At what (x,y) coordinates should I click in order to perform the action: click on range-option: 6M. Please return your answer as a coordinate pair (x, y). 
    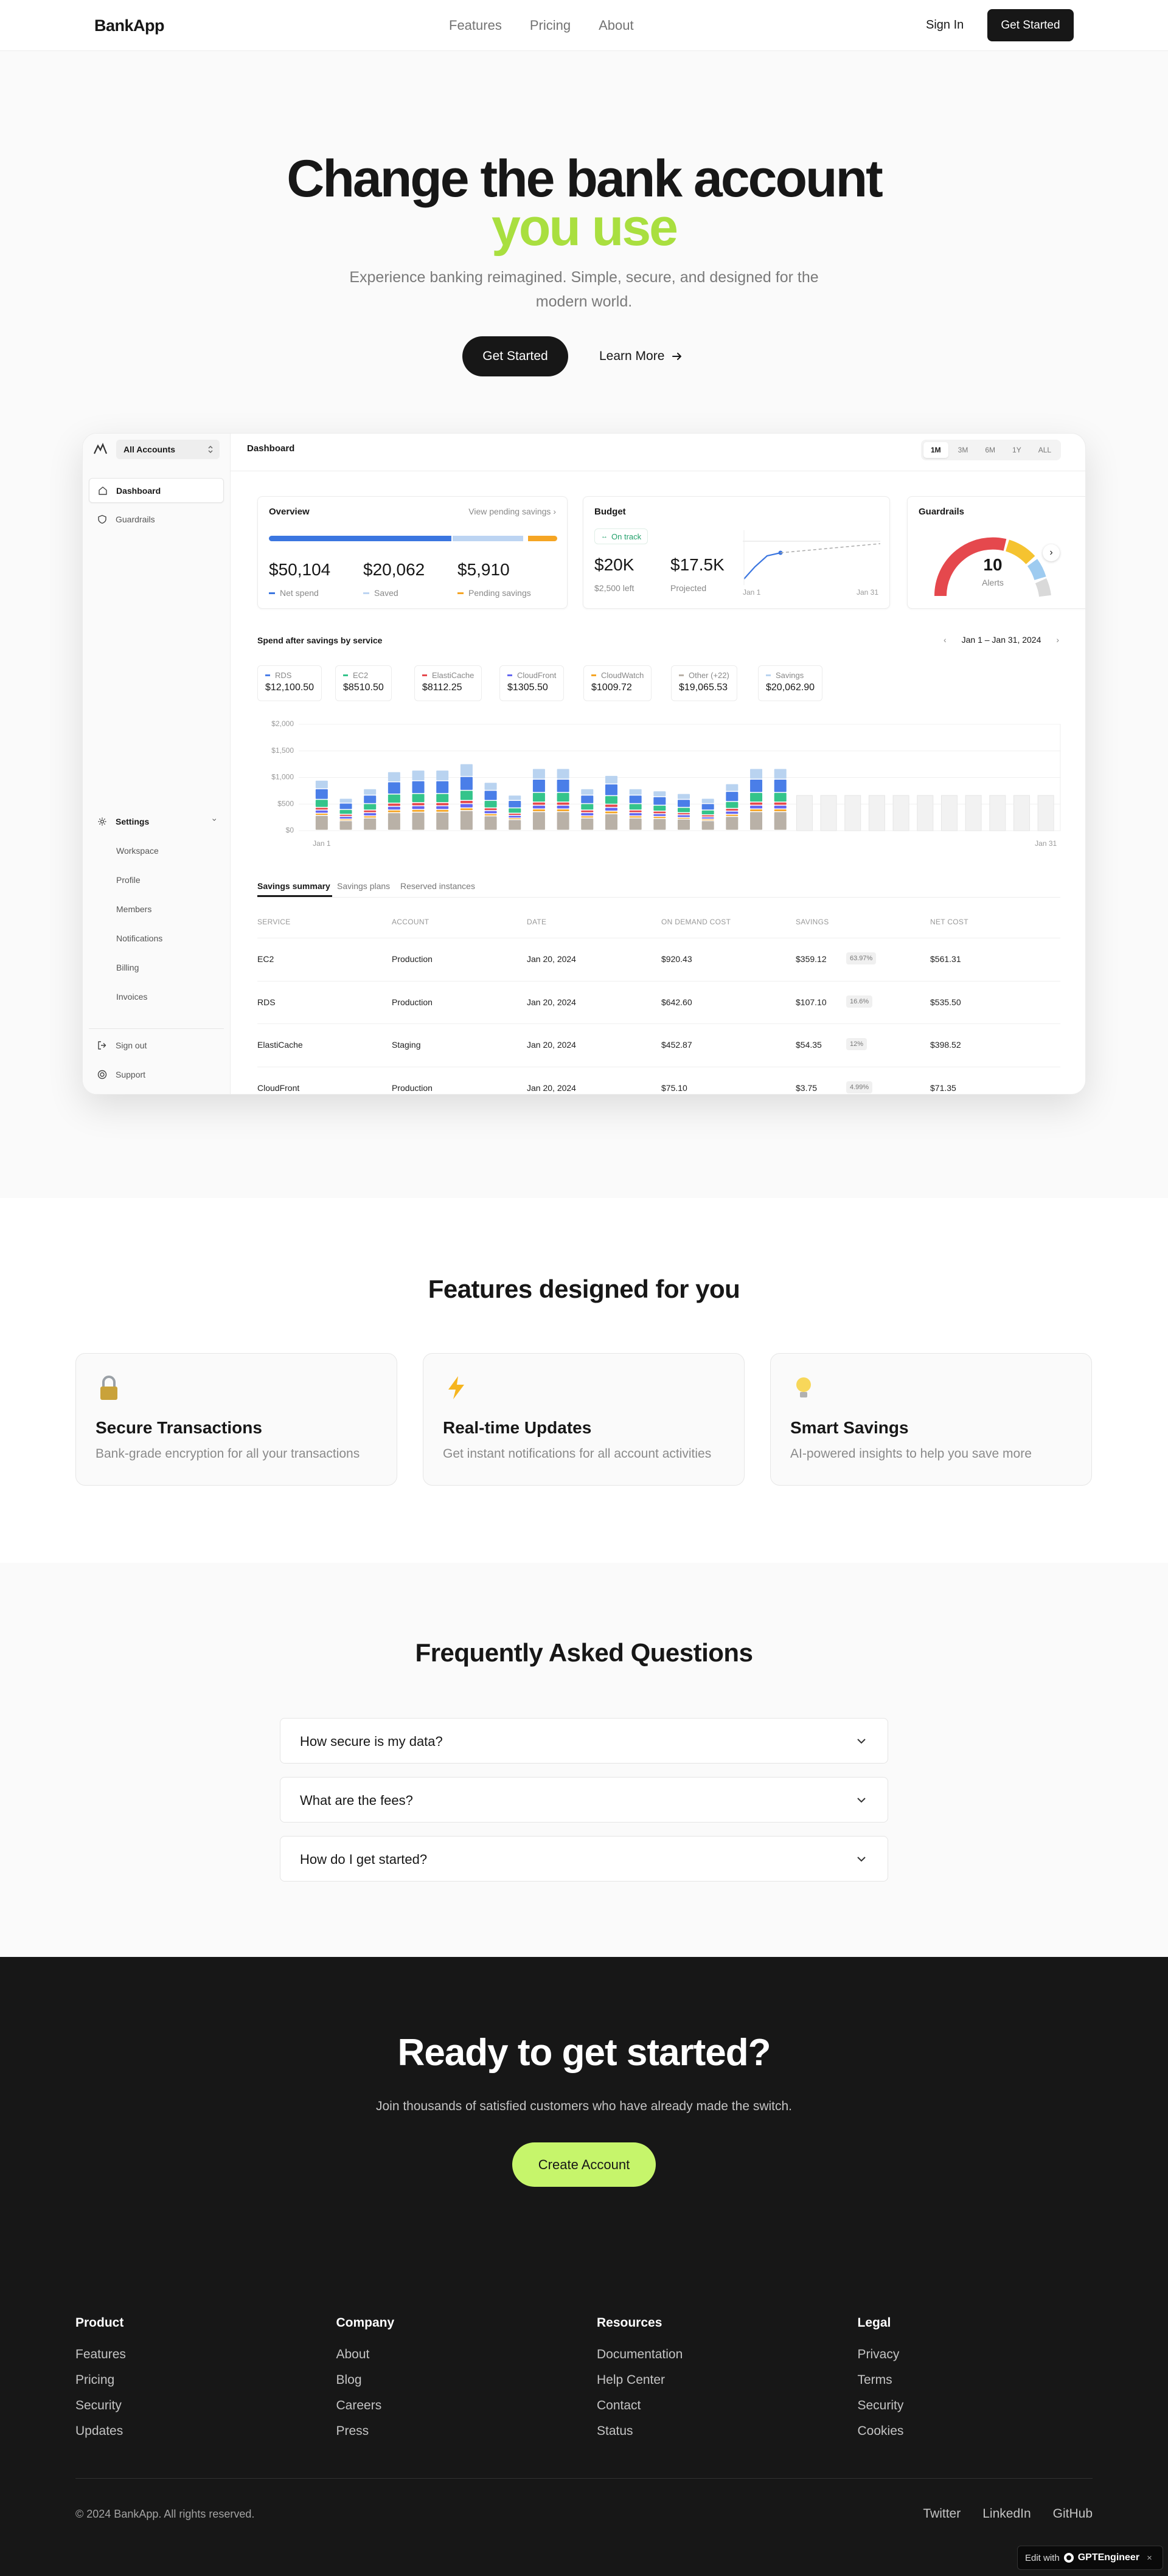
    Looking at the image, I should click on (990, 450).